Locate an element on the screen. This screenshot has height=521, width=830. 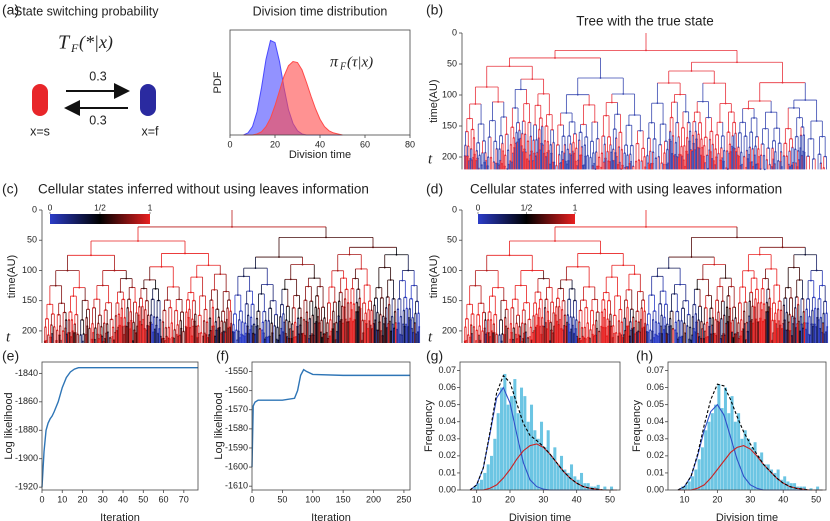
x-tick-label: 20 is located at coordinates (83, 499).